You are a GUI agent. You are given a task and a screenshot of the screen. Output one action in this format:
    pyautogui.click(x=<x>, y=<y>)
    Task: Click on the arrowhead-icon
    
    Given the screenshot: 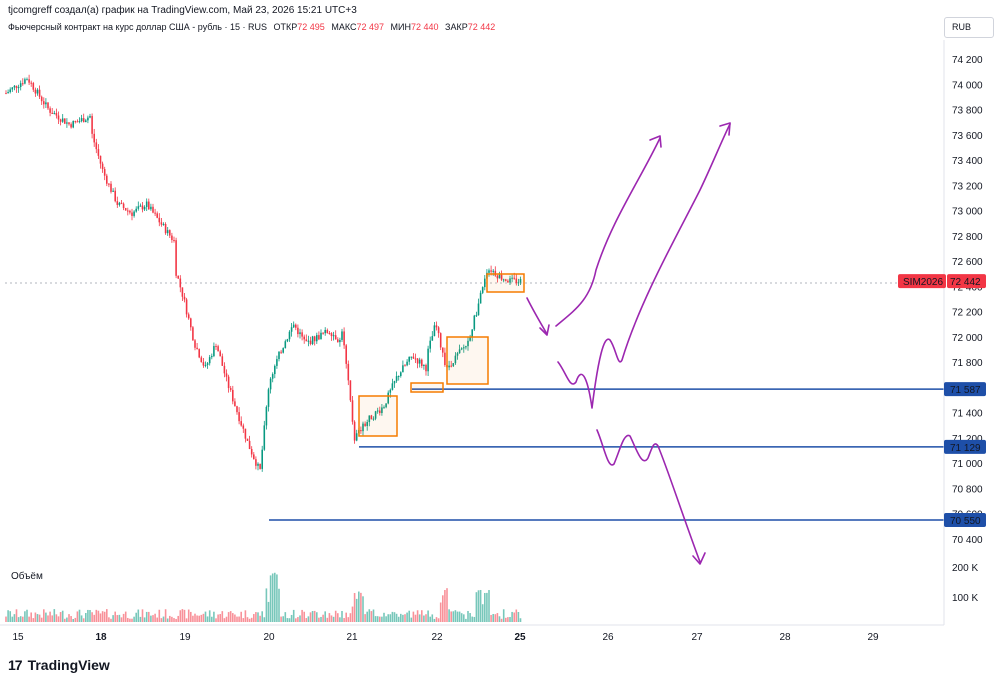 What is the action you would take?
    pyautogui.click(x=544, y=330)
    